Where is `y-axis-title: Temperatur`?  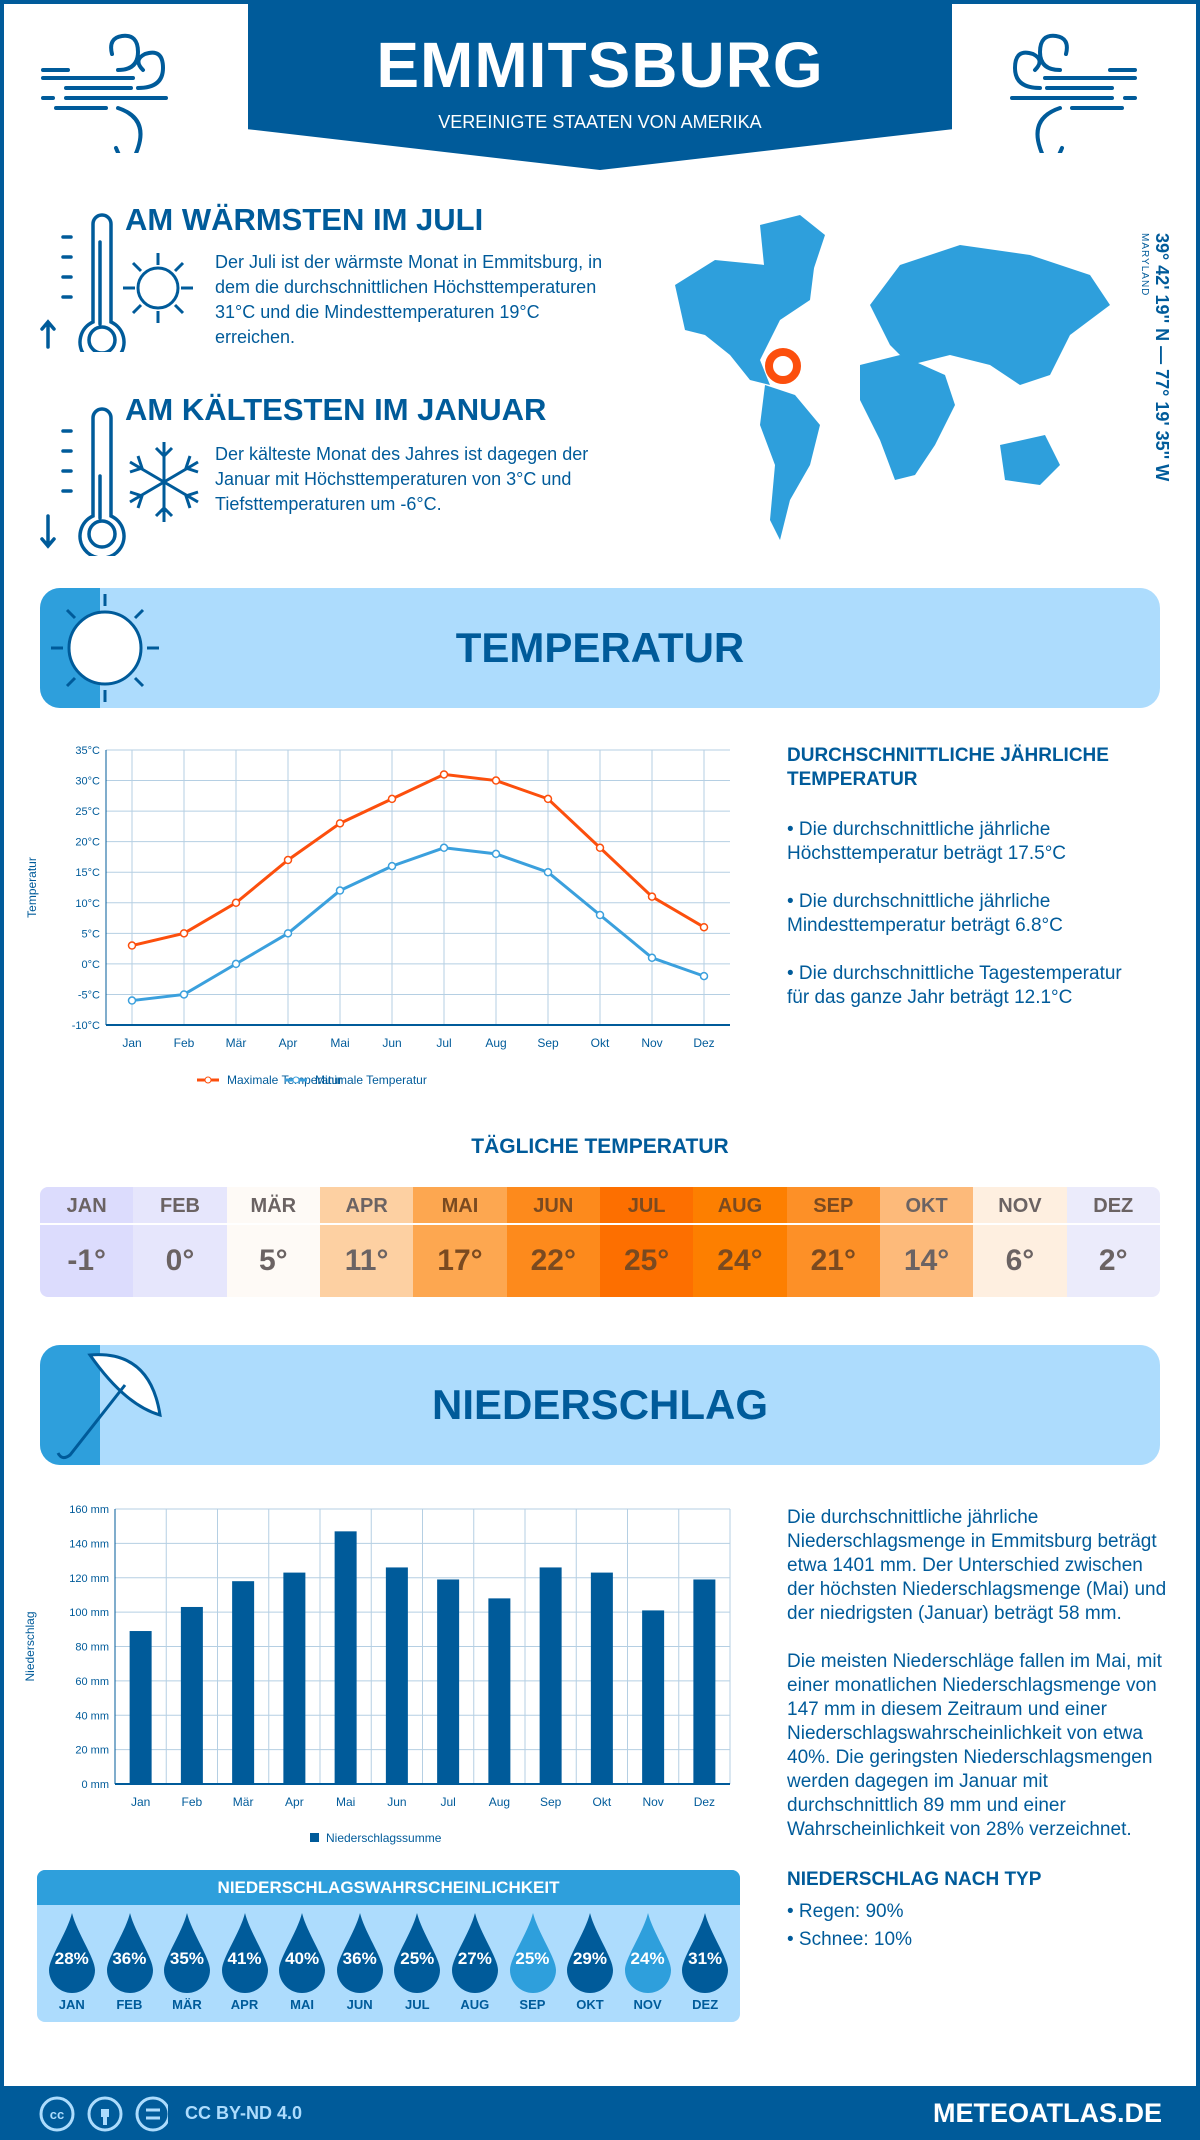 y-axis-title: Temperatur is located at coordinates (32, 887).